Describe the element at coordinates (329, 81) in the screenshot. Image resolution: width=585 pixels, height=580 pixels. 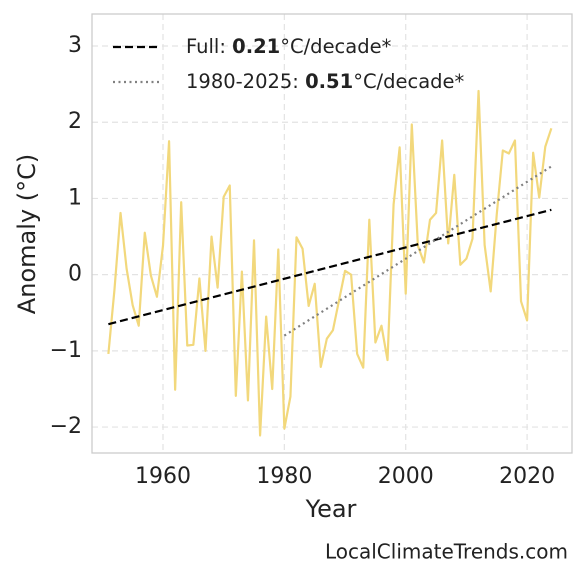
I see `legend-label-part: 0.51` at that location.